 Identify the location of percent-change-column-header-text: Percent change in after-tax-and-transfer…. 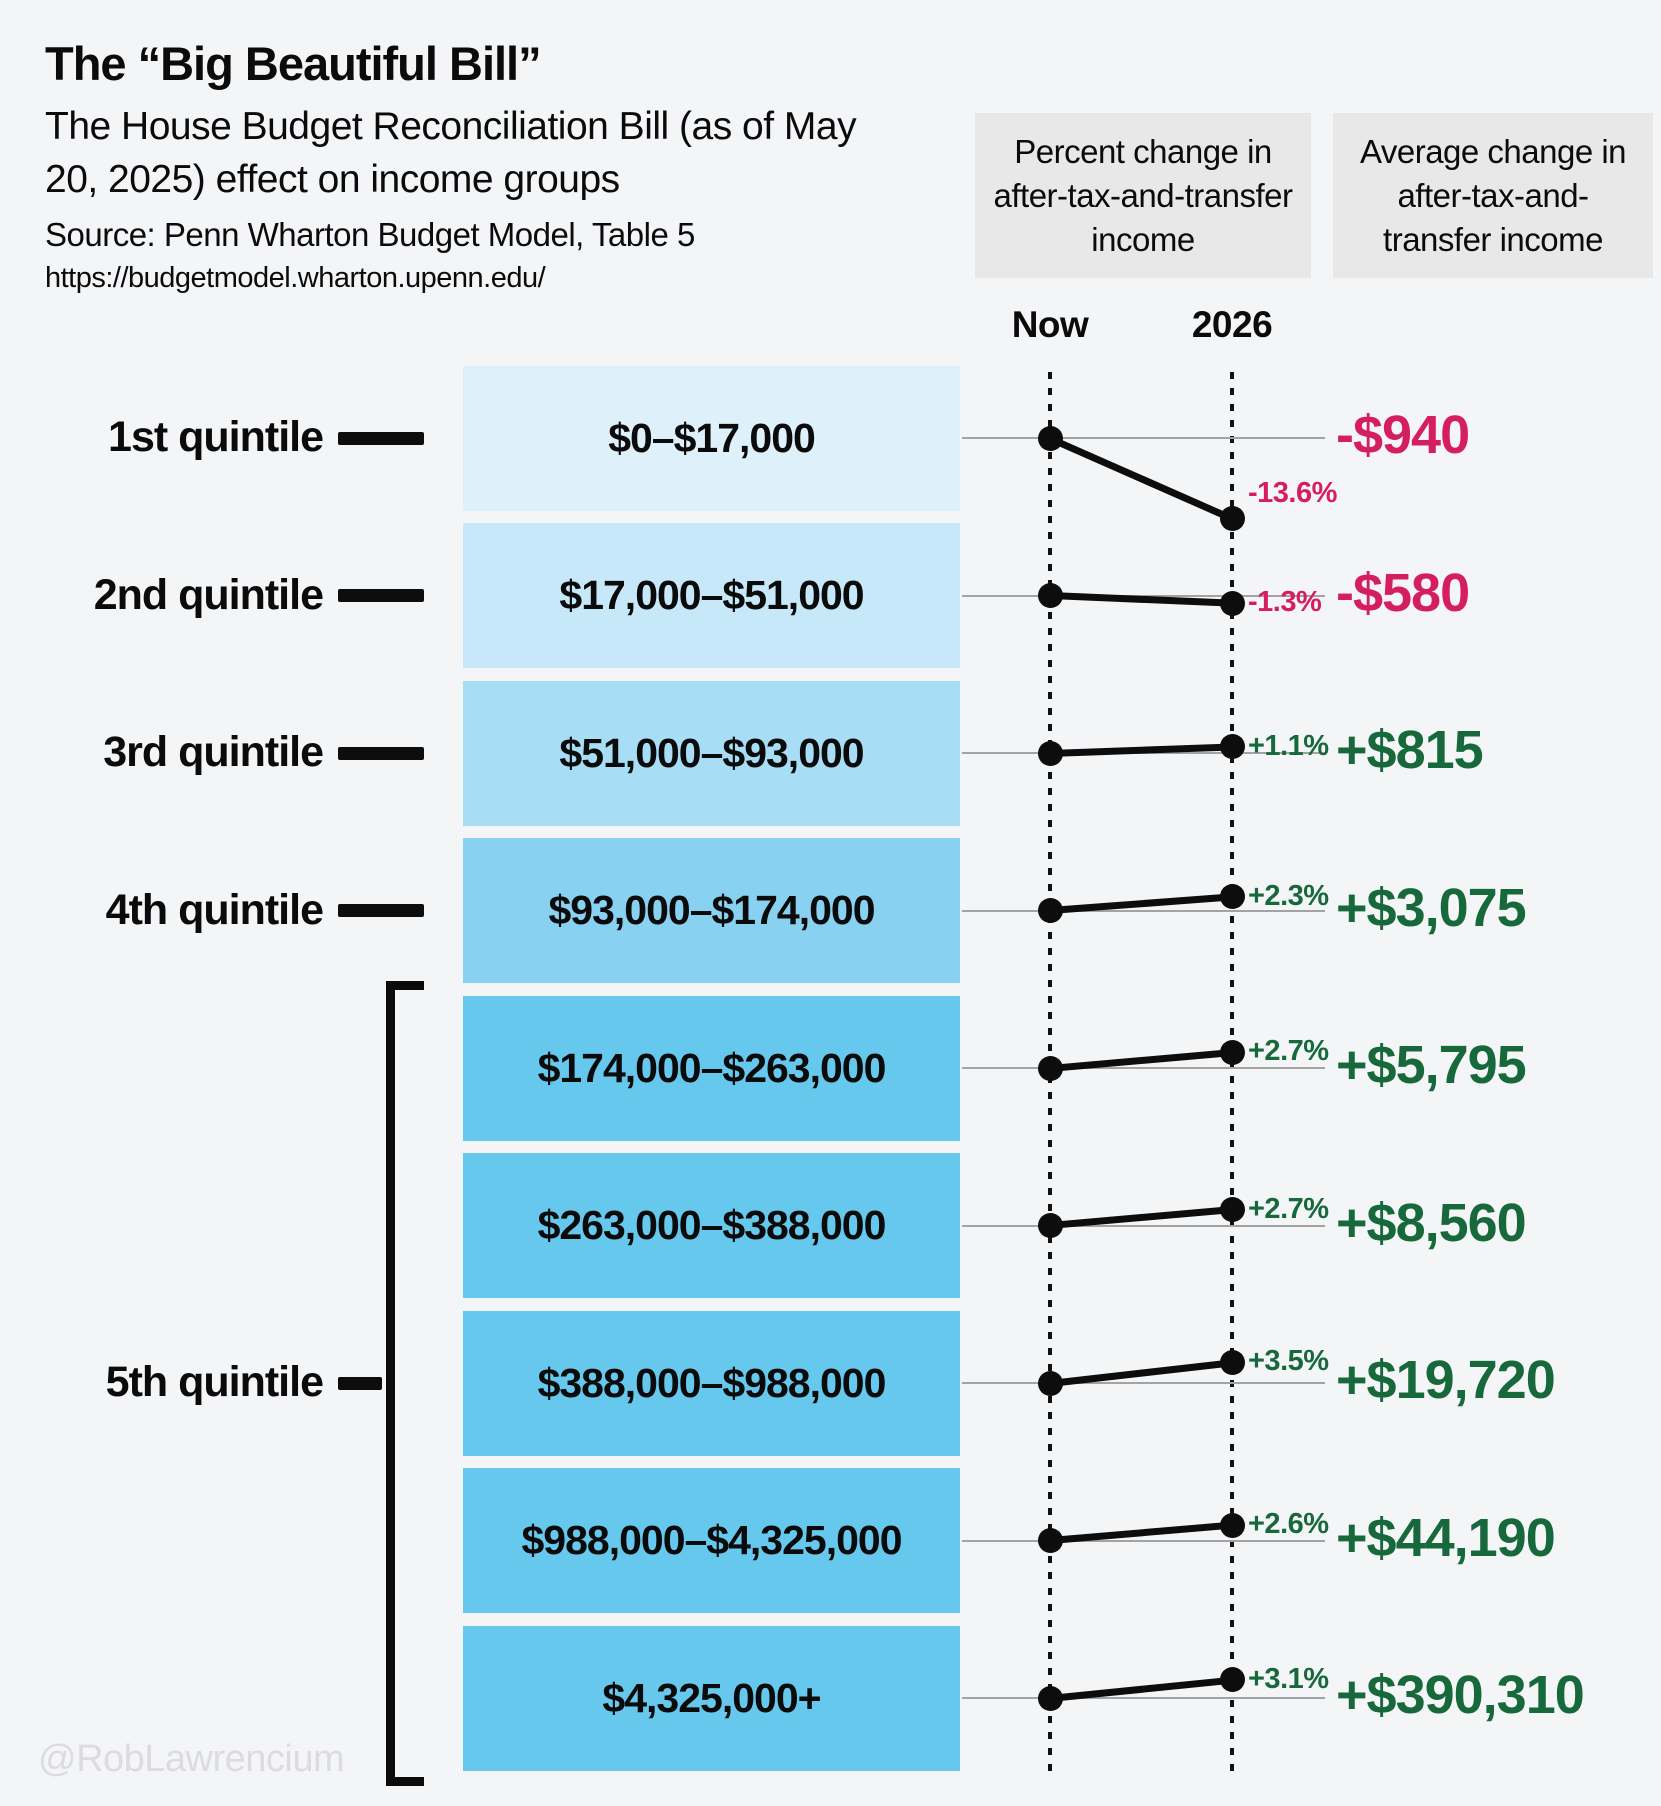
(1143, 195).